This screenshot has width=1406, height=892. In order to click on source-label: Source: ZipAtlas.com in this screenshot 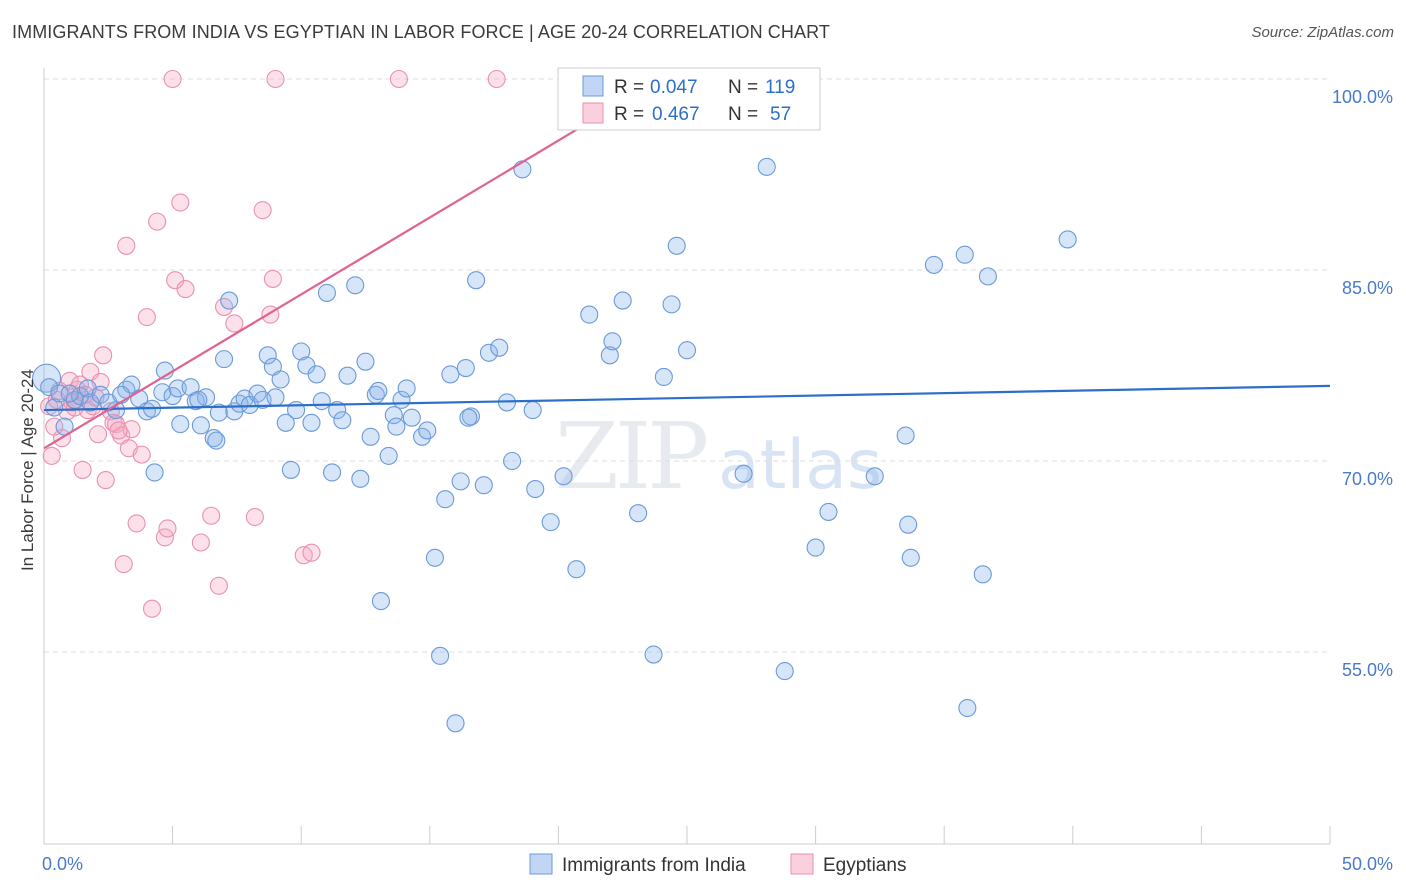, I will do `click(1322, 32)`.